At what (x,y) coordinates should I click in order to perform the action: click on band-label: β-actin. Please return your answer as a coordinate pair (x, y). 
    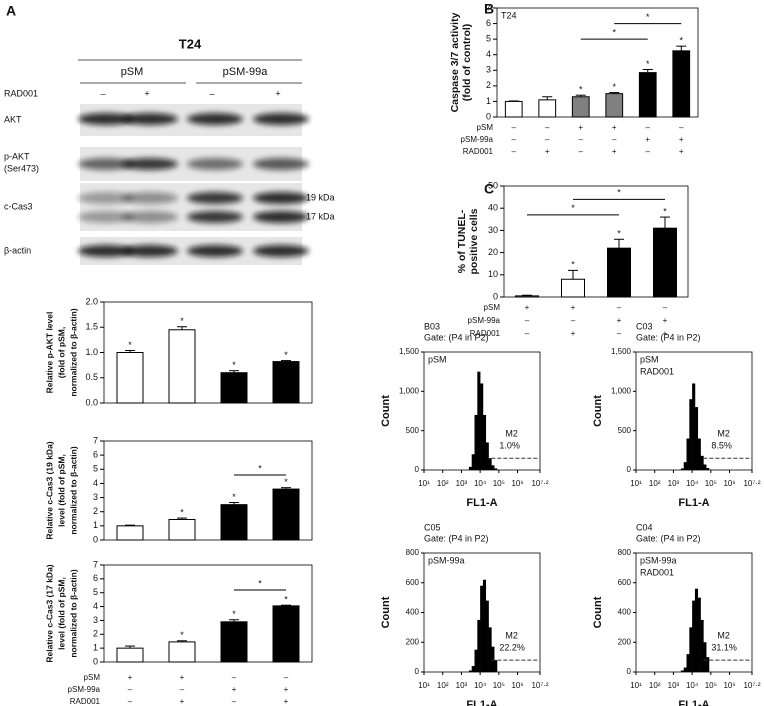
    Looking at the image, I should click on (17, 250).